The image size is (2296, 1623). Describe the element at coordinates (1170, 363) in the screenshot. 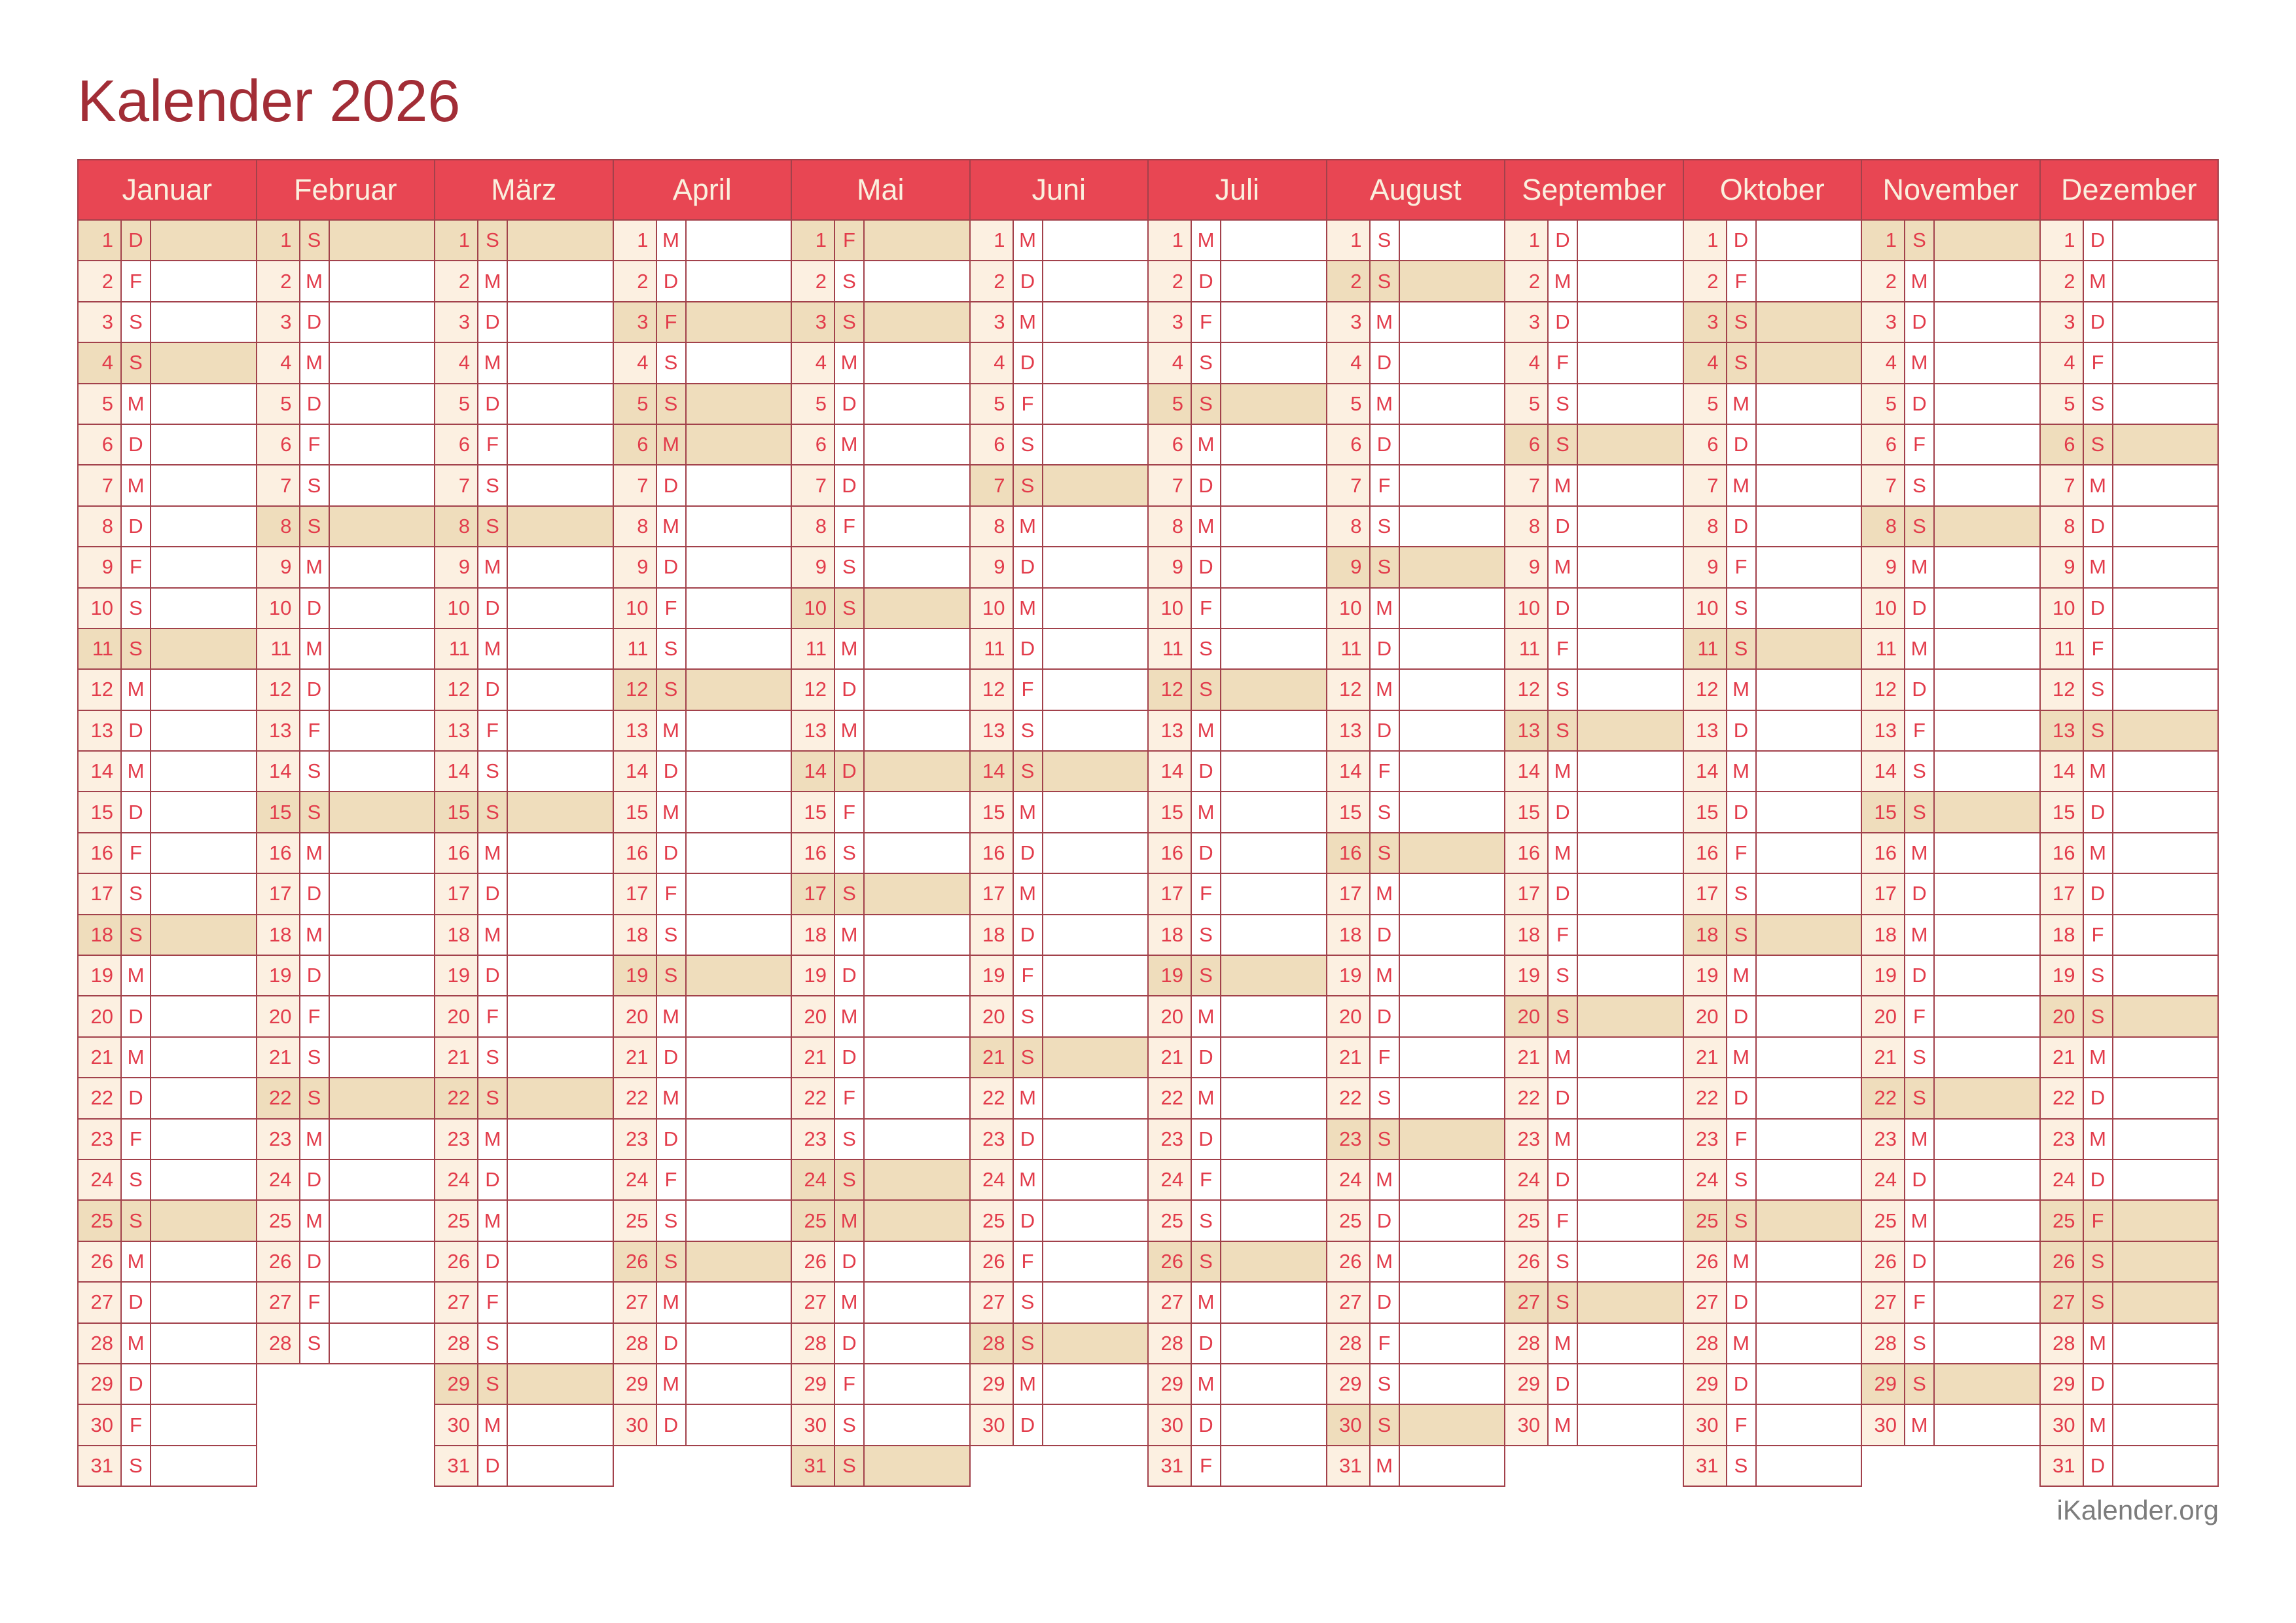

I see `day-number-cell: 4` at that location.